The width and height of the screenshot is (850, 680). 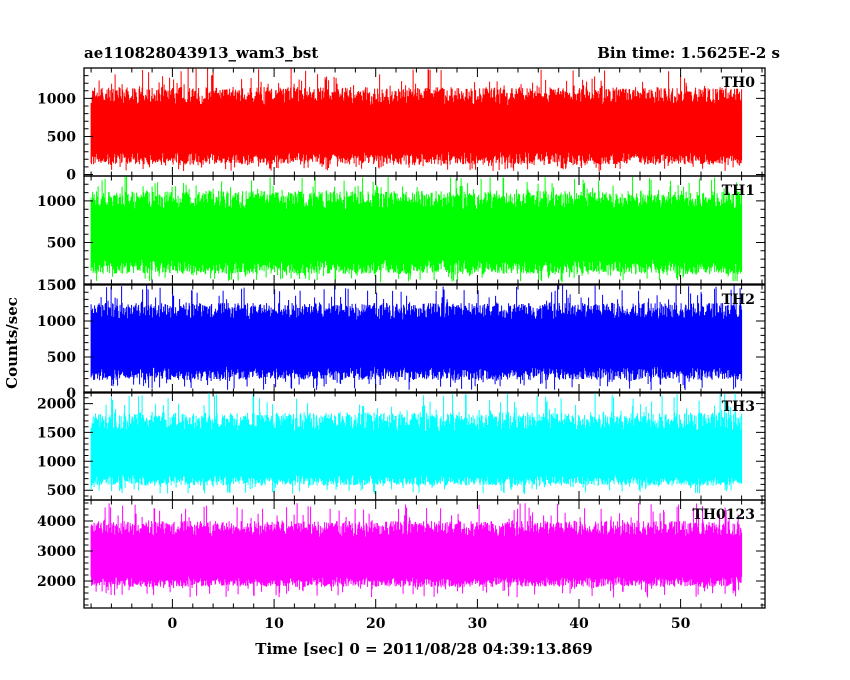 I want to click on series-th0, so click(x=416, y=120).